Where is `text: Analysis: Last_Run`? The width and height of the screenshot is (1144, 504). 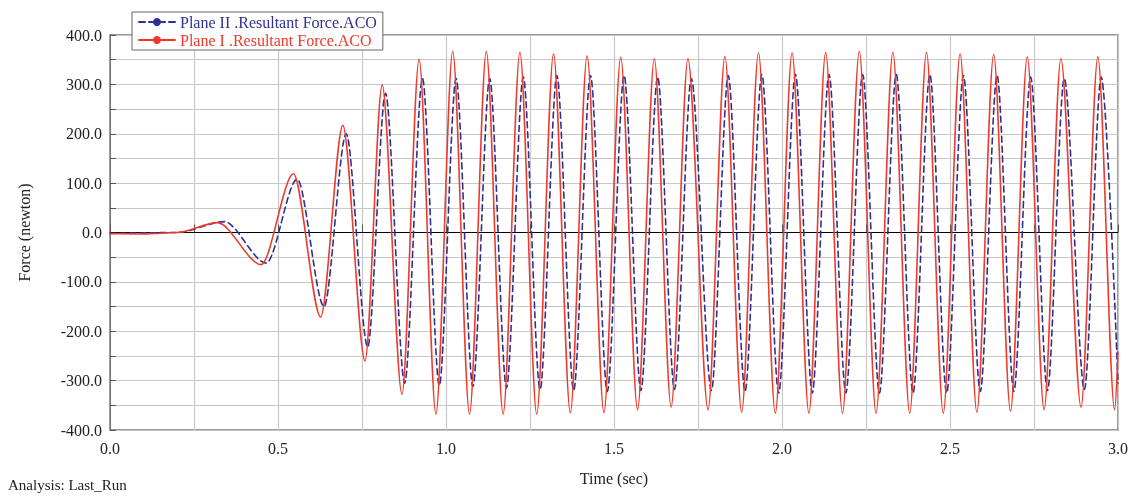
text: Analysis: Last_Run is located at coordinates (68, 484).